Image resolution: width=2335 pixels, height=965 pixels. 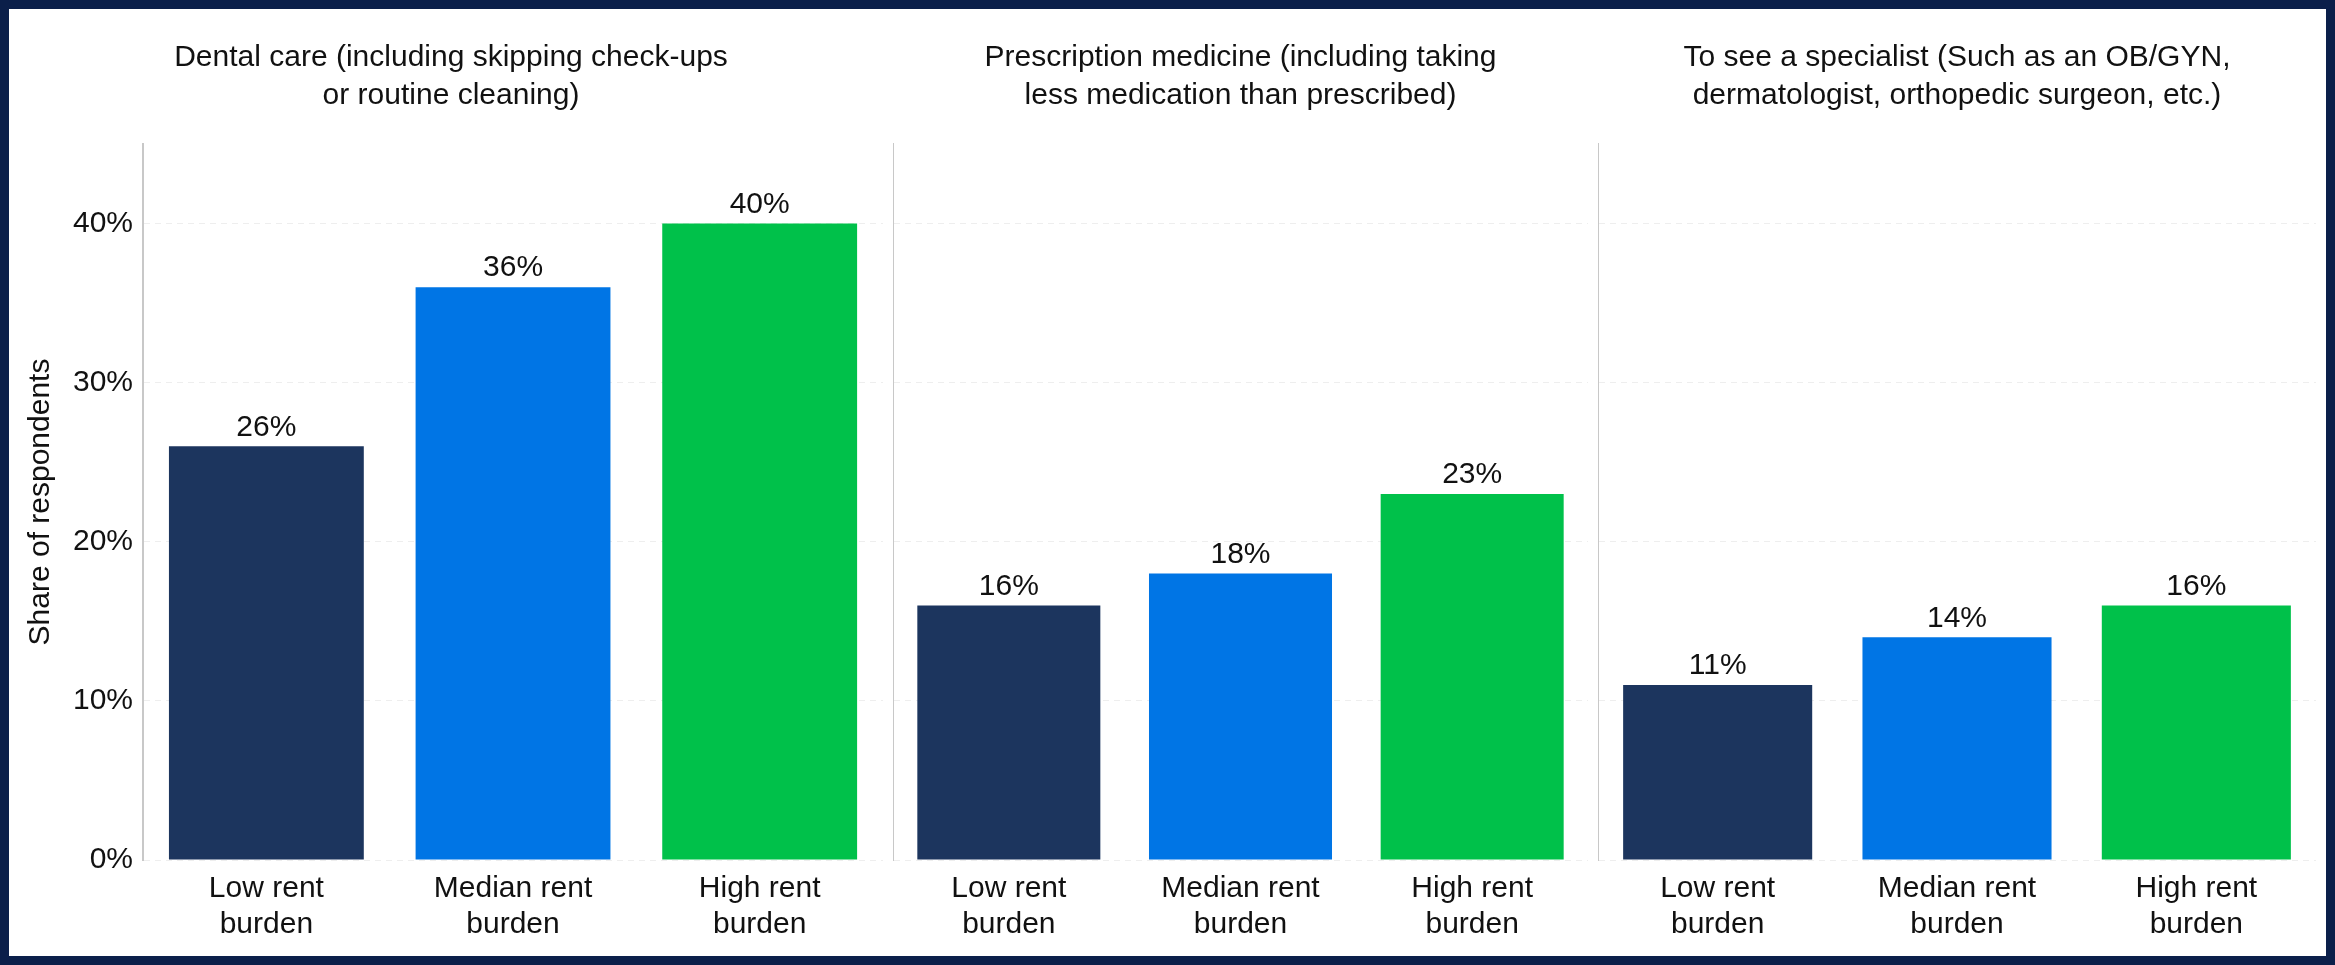 What do you see at coordinates (451, 74) in the screenshot?
I see `chart-title: Dental care (including skipping check-ups or routine cleaning)` at bounding box center [451, 74].